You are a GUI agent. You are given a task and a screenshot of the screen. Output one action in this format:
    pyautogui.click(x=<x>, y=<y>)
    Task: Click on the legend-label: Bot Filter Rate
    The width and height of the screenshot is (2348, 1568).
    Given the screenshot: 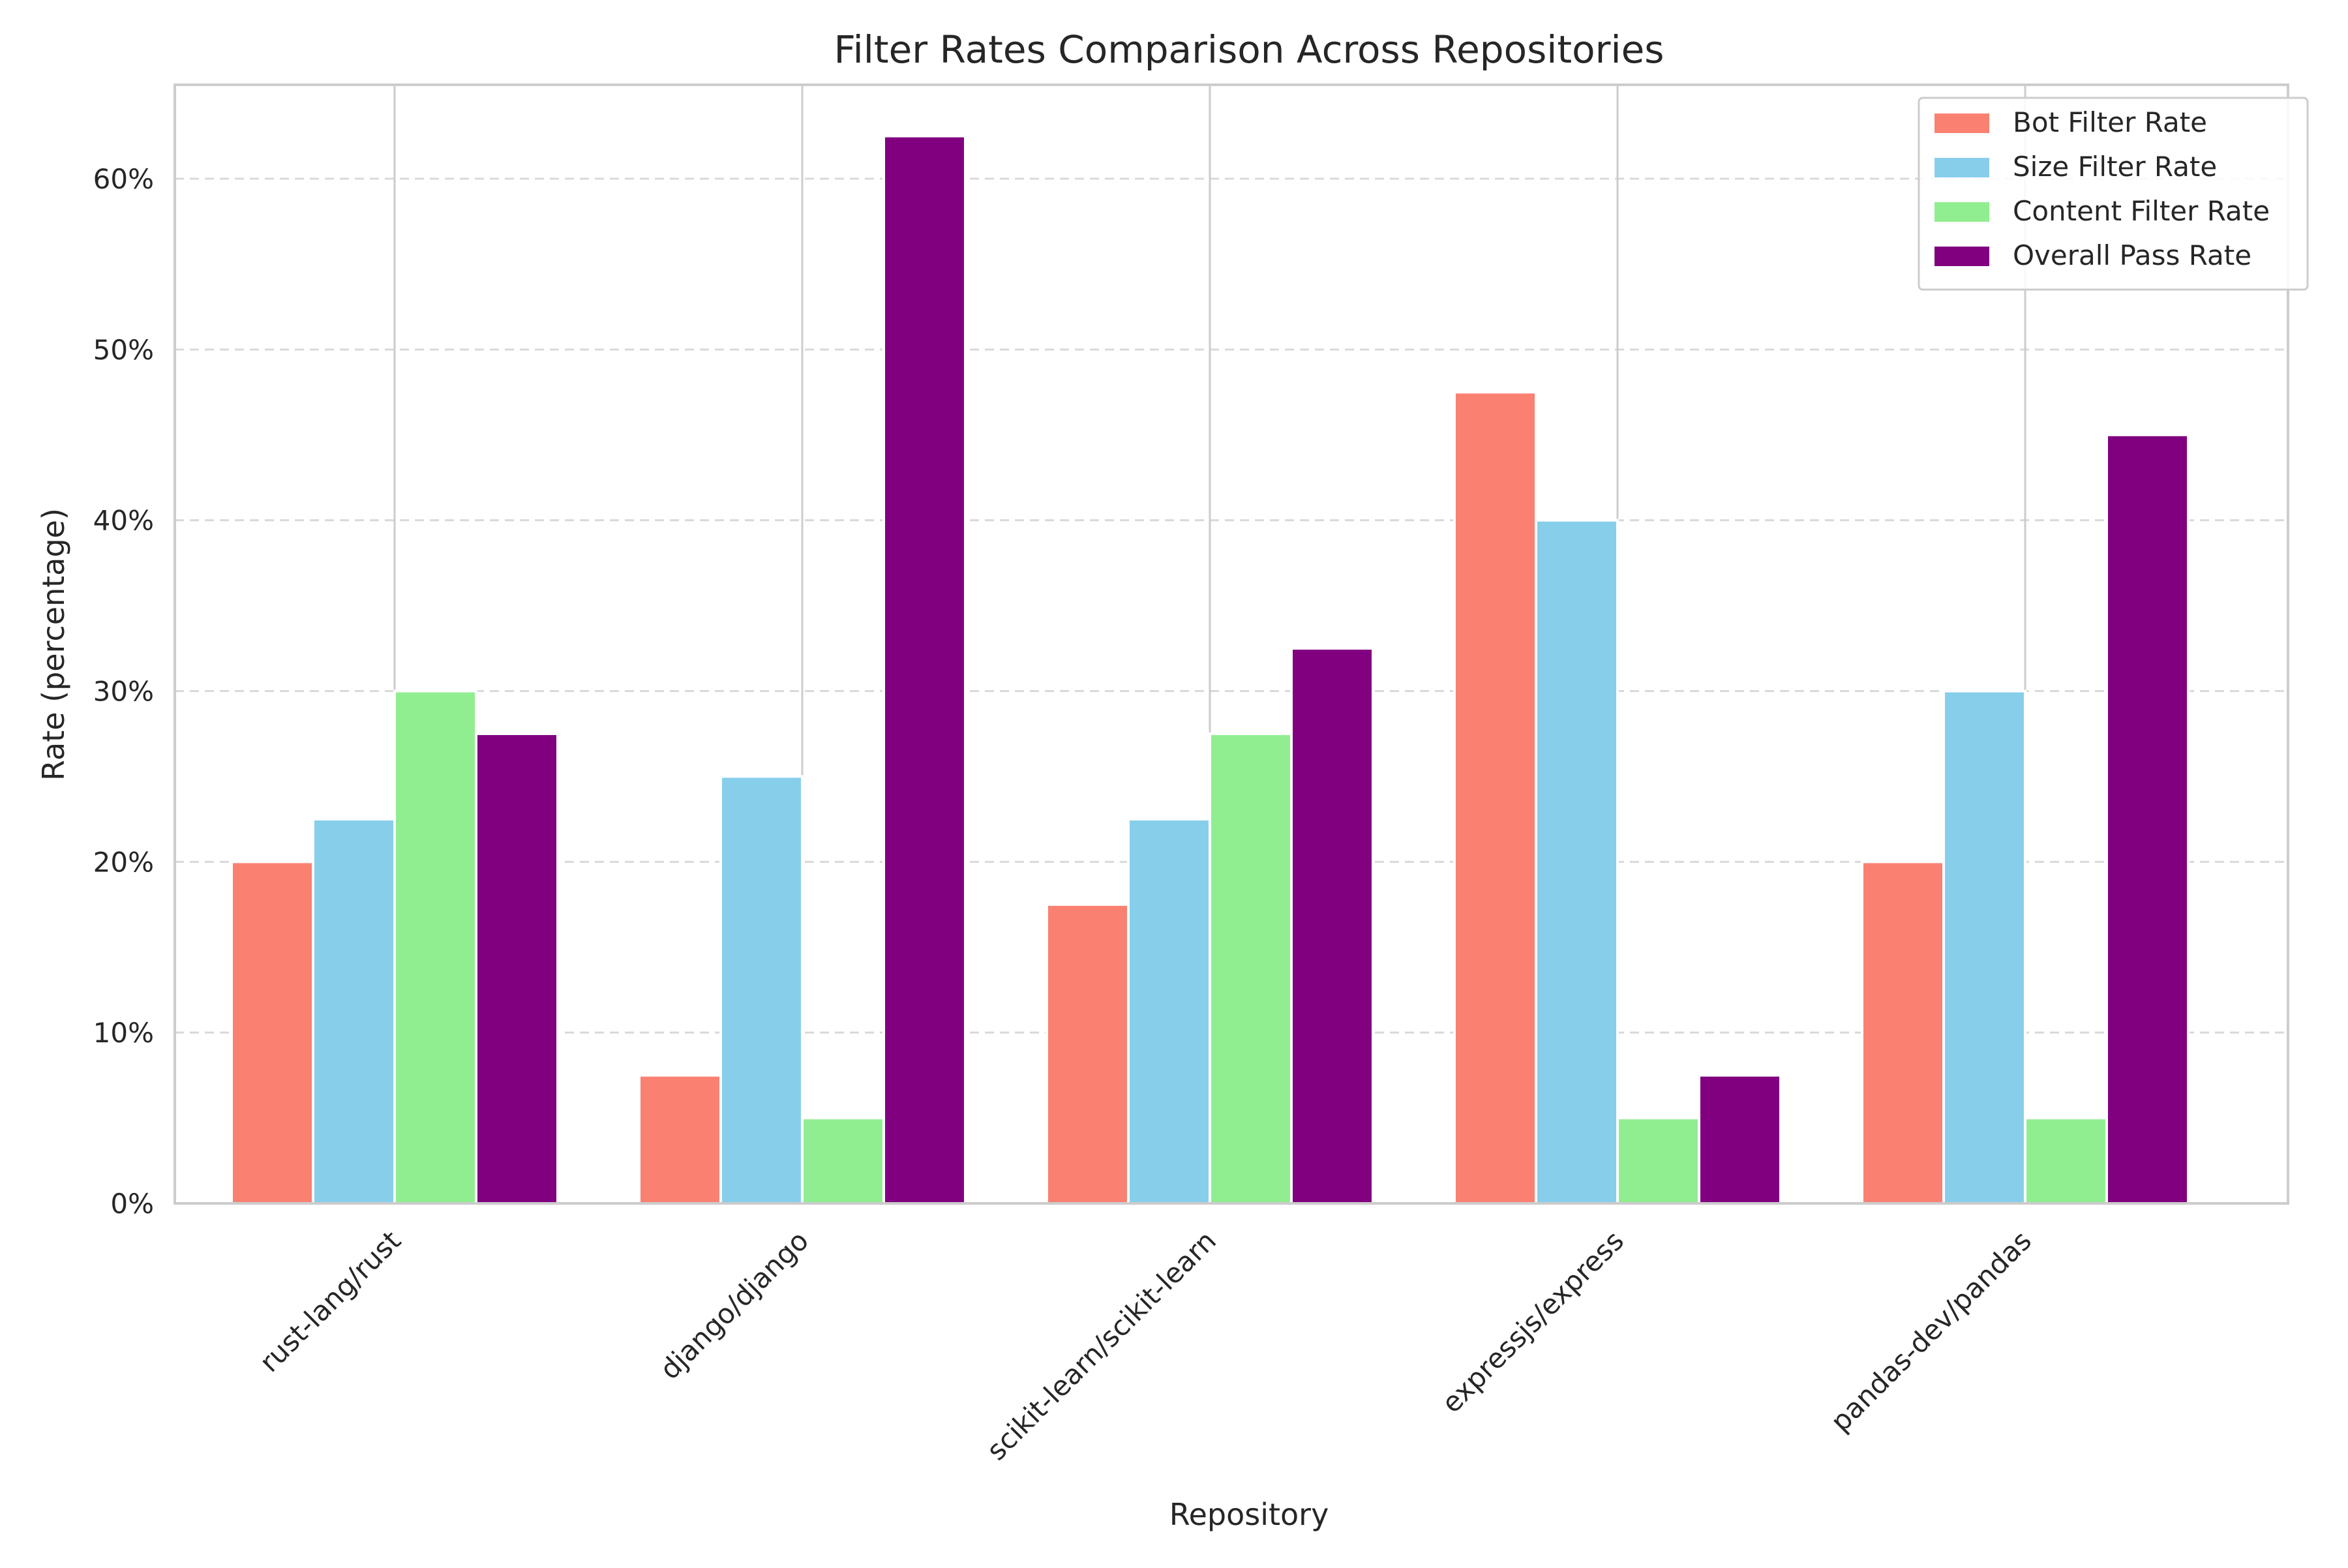 What is the action you would take?
    pyautogui.click(x=2110, y=122)
    